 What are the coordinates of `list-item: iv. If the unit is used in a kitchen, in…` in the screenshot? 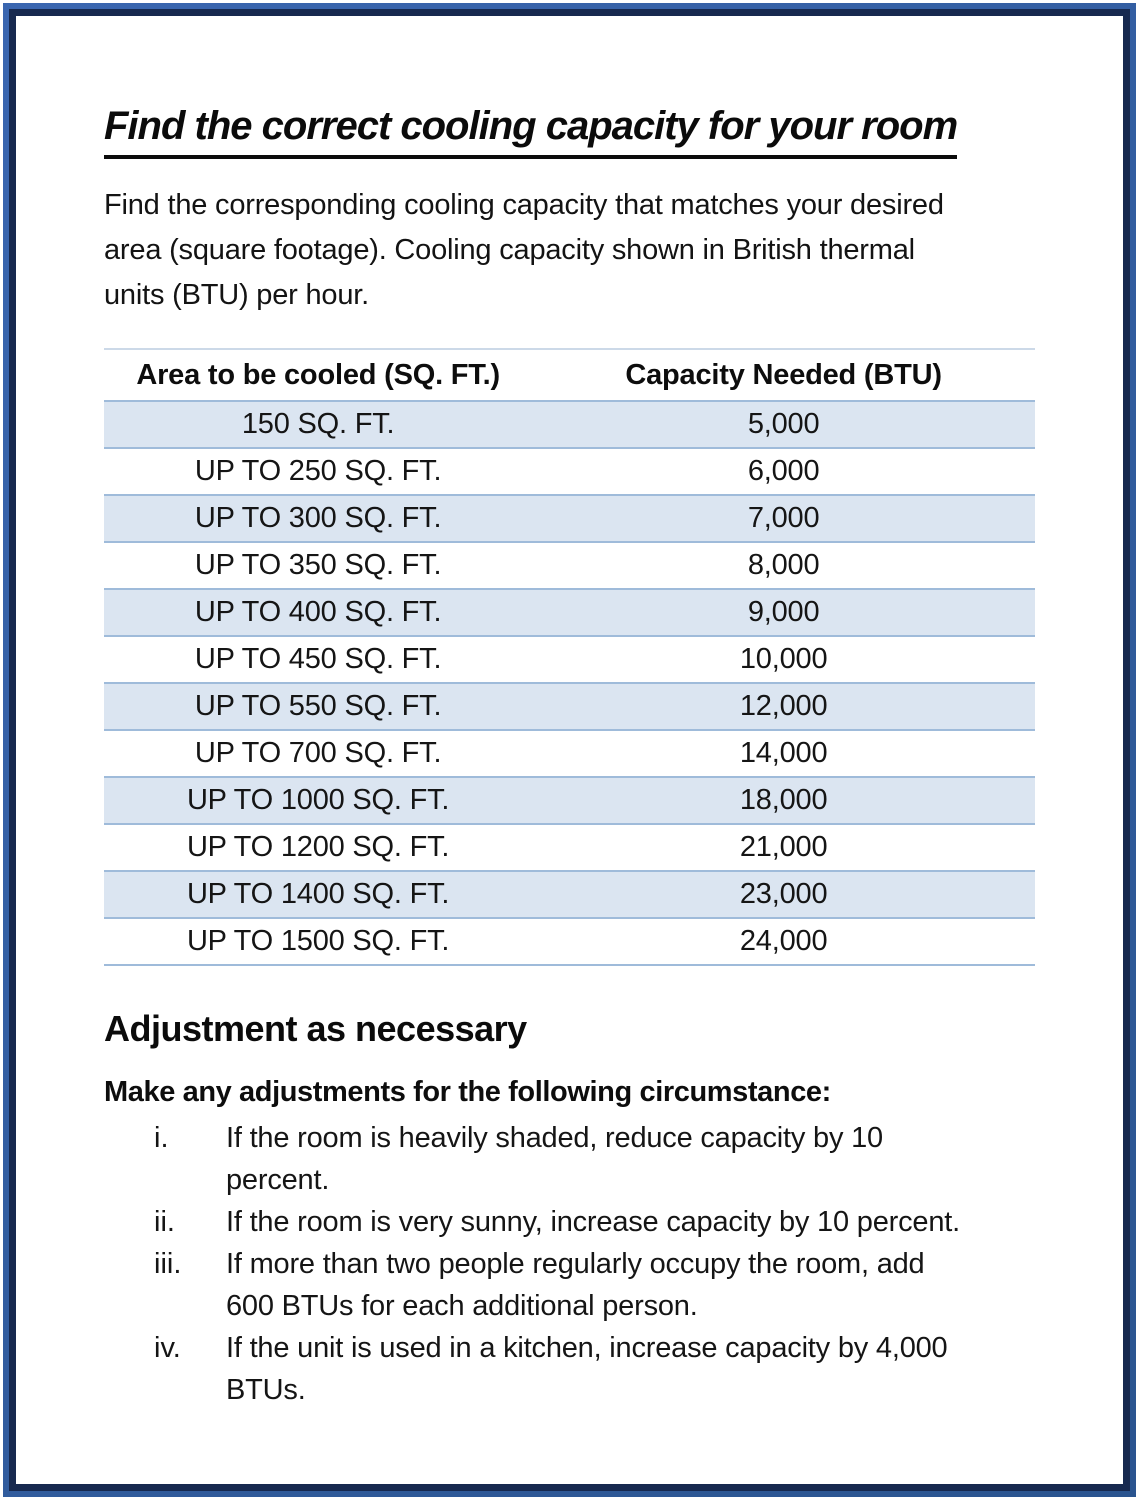 It's located at (589, 1369).